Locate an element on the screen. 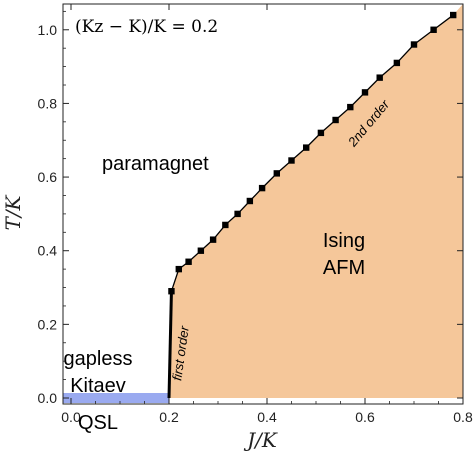  x-tick-label-3: 0.6 is located at coordinates (365, 417).